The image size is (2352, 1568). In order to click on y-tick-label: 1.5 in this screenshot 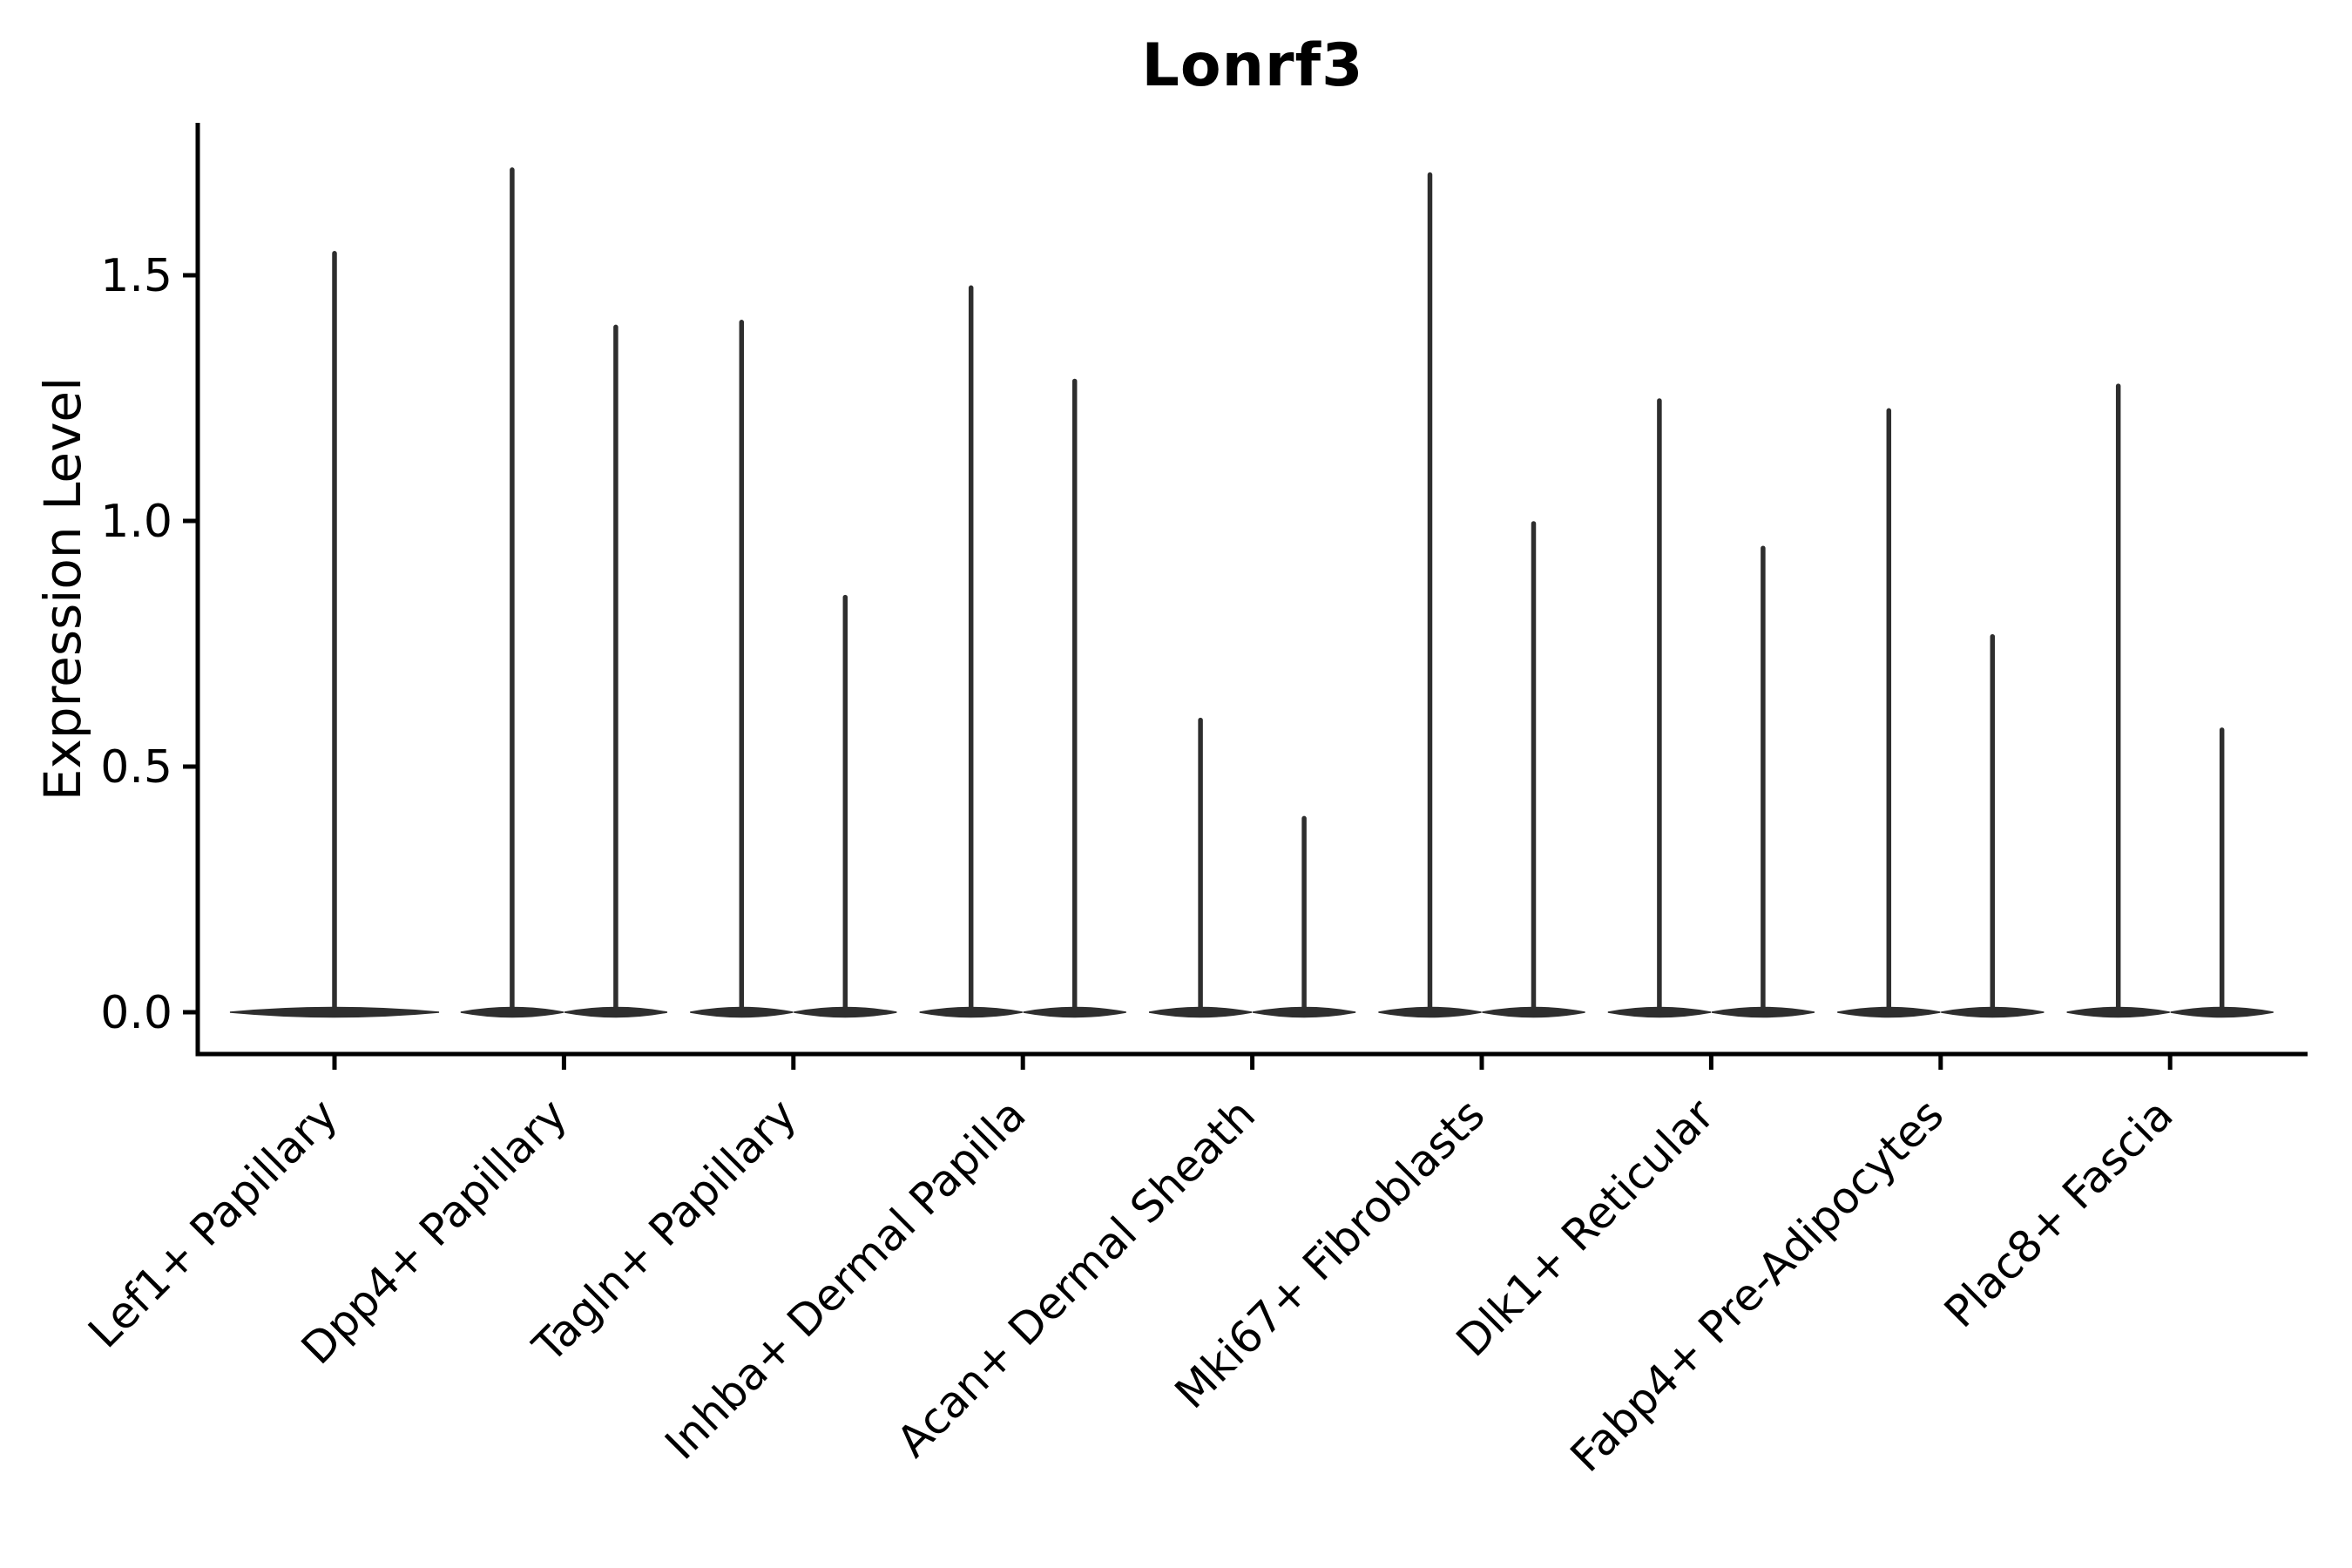, I will do `click(136, 276)`.